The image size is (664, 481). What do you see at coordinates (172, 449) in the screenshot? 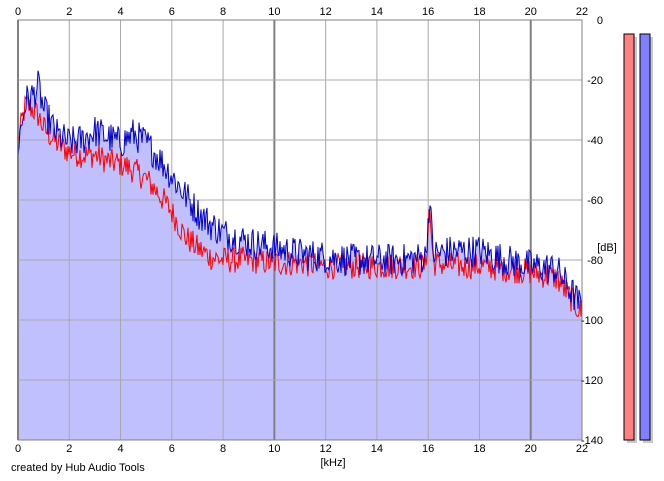
I see `x-tick-label-bottom: 6` at bounding box center [172, 449].